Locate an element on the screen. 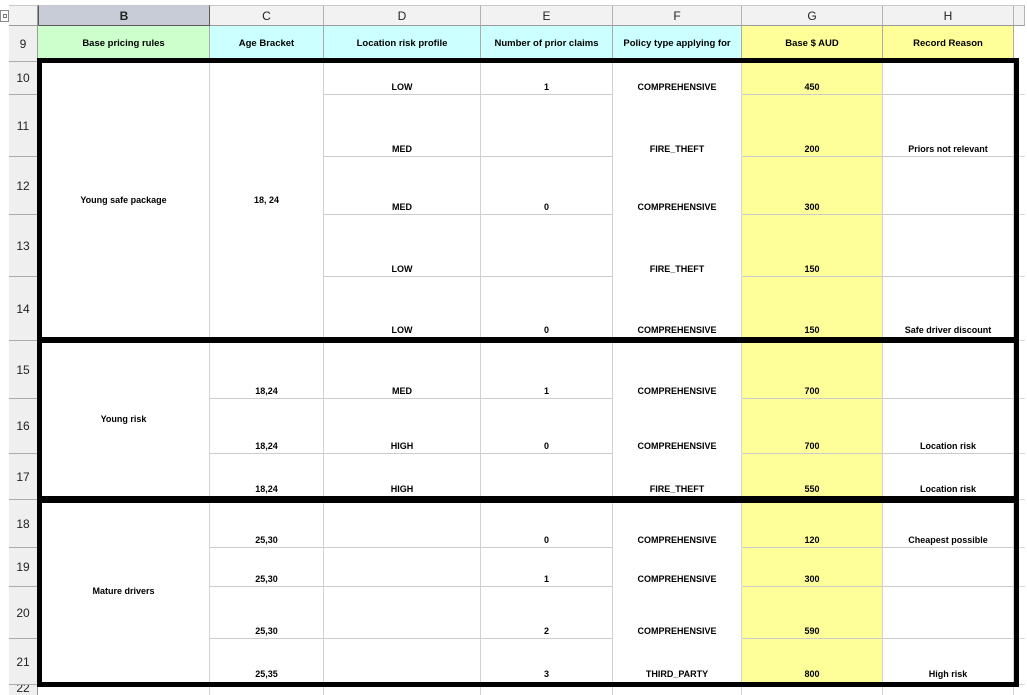 The image size is (1027, 695). cell-h21: High risk is located at coordinates (948, 662).